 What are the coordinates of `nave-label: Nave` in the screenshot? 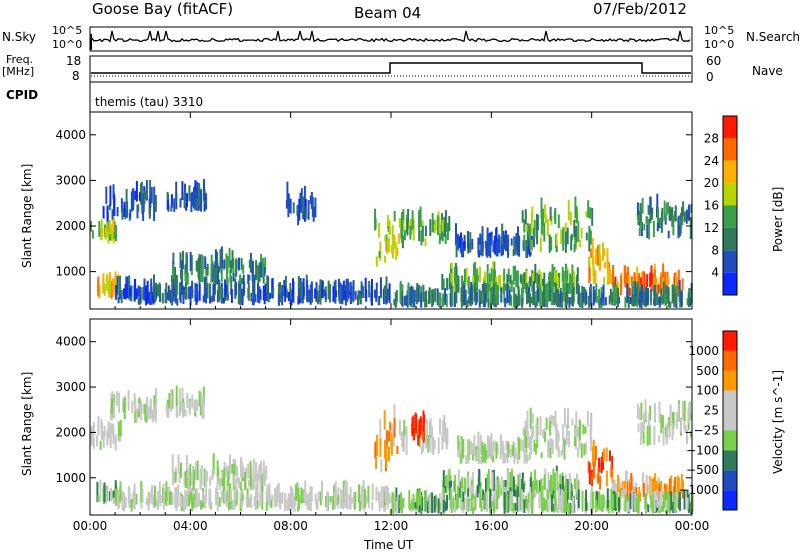 It's located at (767, 71).